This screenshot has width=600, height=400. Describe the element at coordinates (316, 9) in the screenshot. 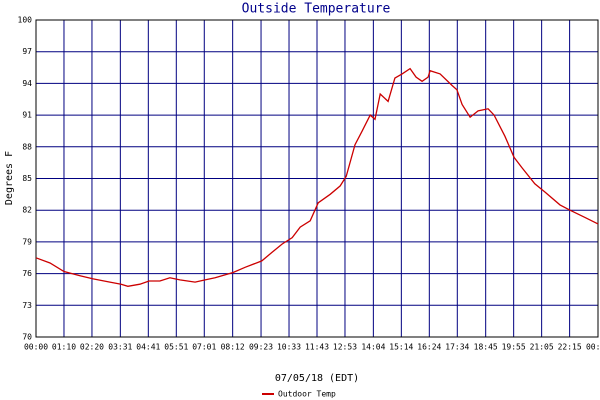

I see `chart-title: Outside Temperature` at that location.